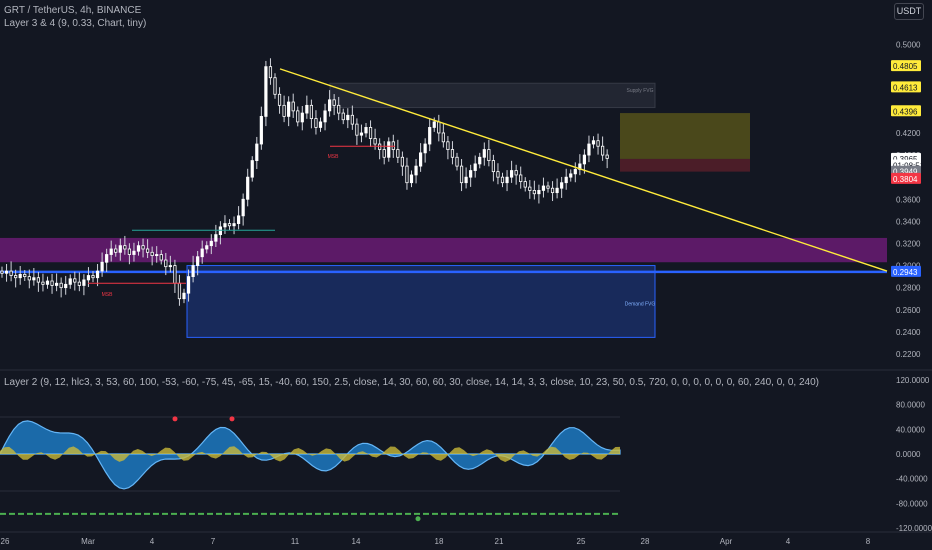 The height and width of the screenshot is (550, 932). Describe the element at coordinates (908, 45) in the screenshot. I see `price-axis-tick: 0.5000` at that location.